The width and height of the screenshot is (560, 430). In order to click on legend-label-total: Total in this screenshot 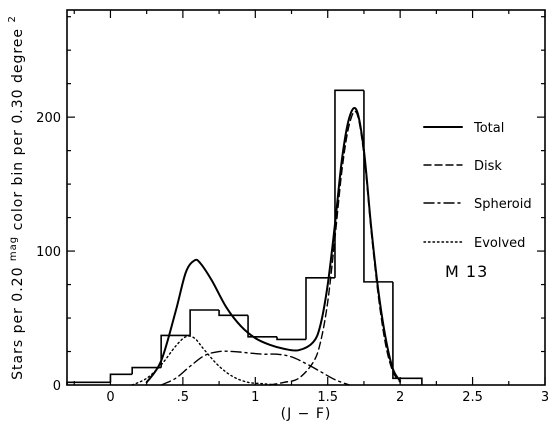, I will do `click(488, 128)`.